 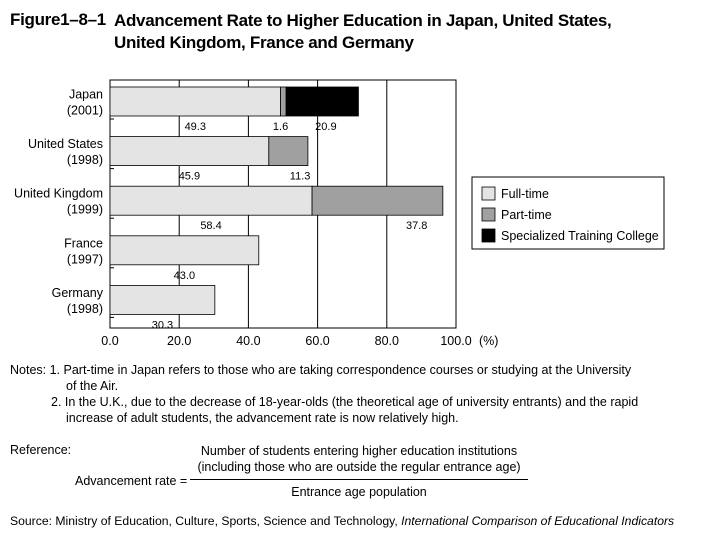 What do you see at coordinates (525, 194) in the screenshot?
I see `legend-label: Full-time` at bounding box center [525, 194].